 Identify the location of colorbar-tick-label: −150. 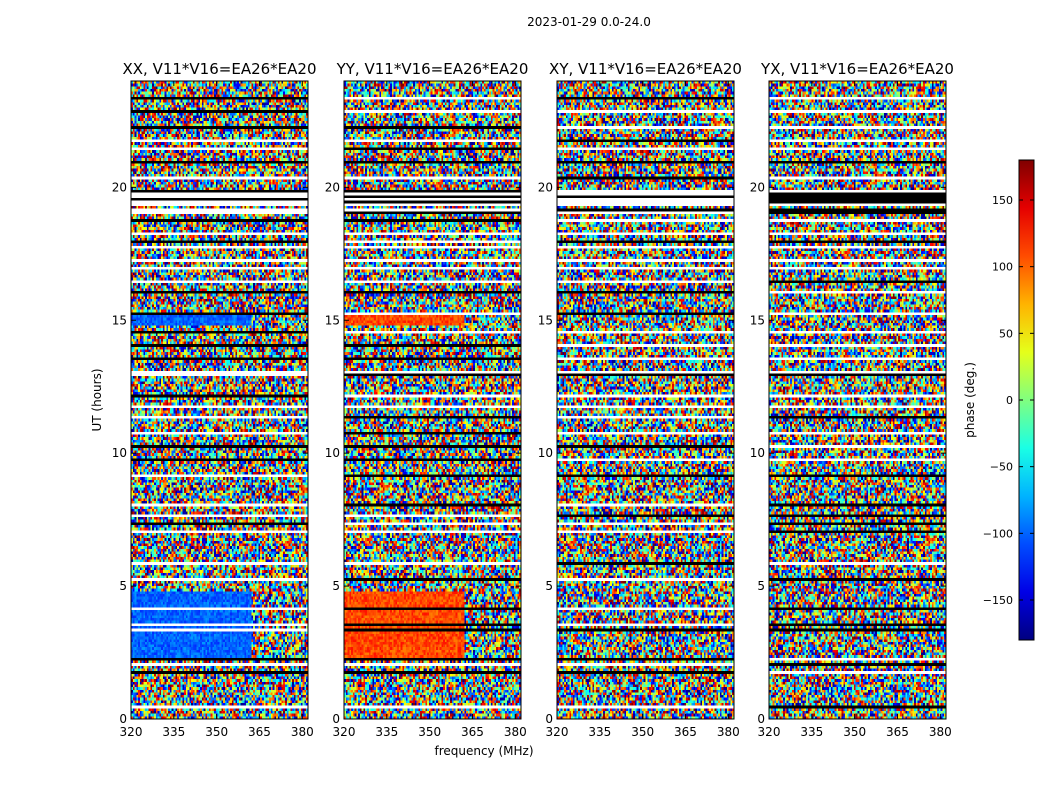
(998, 600).